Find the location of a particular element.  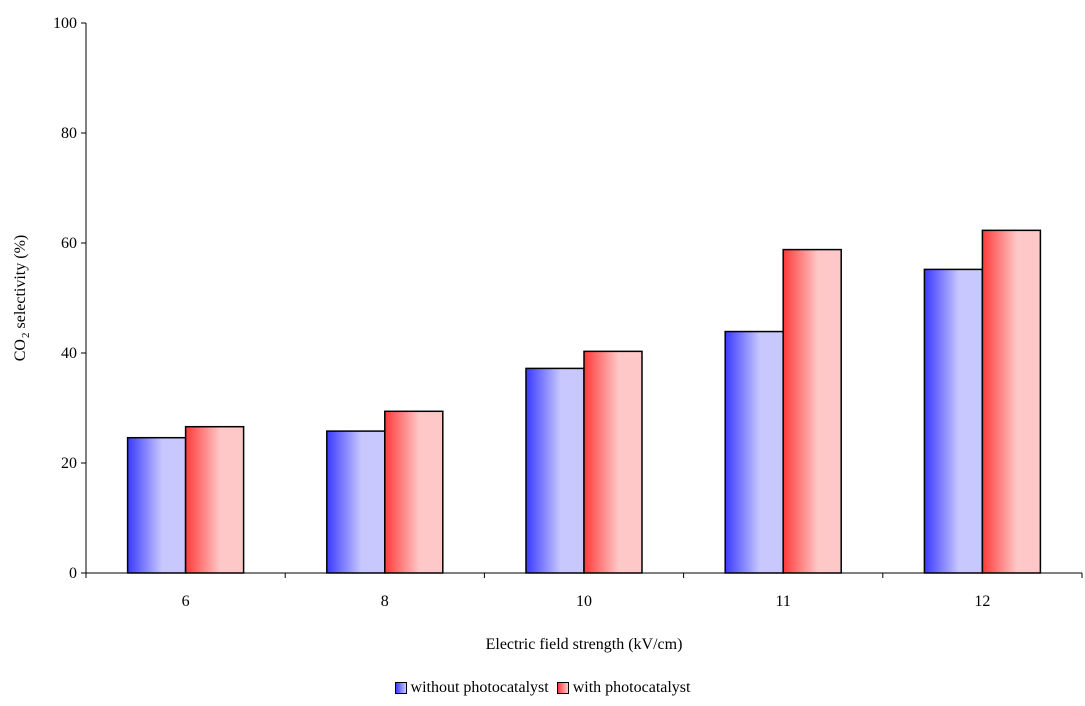

legend-item-with-photocatalyst: with photocatalyst is located at coordinates (623, 688).